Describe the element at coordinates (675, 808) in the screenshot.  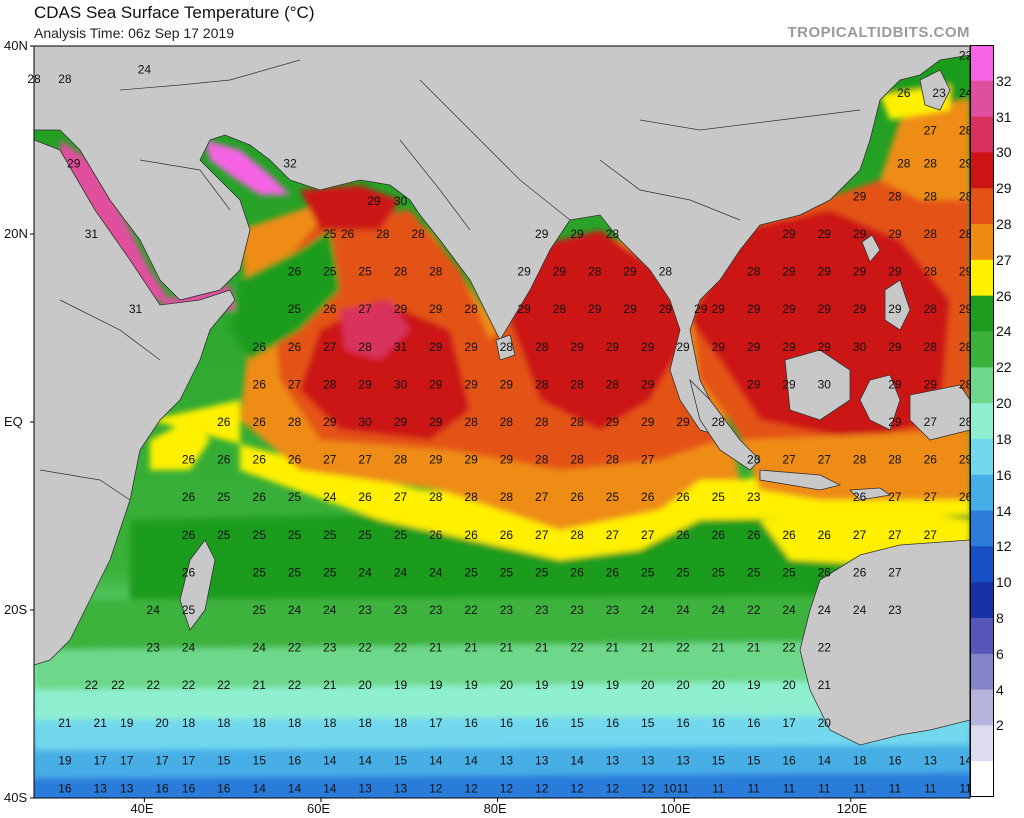
I see `lon-label: 100E` at that location.